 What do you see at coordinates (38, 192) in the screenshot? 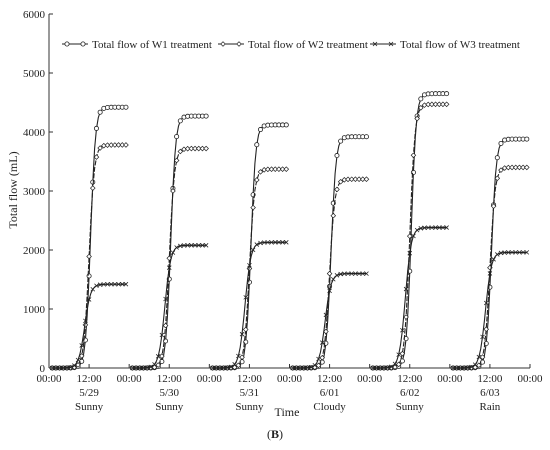
I see `y-ticks: 0 1000 2000 3000 4000 5000 6000` at bounding box center [38, 192].